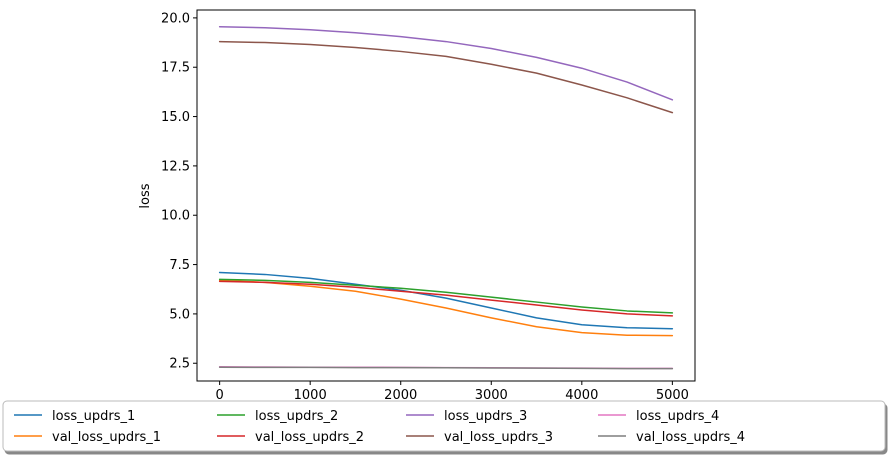  Describe the element at coordinates (310, 395) in the screenshot. I see `x-tick-label: 1000` at that location.